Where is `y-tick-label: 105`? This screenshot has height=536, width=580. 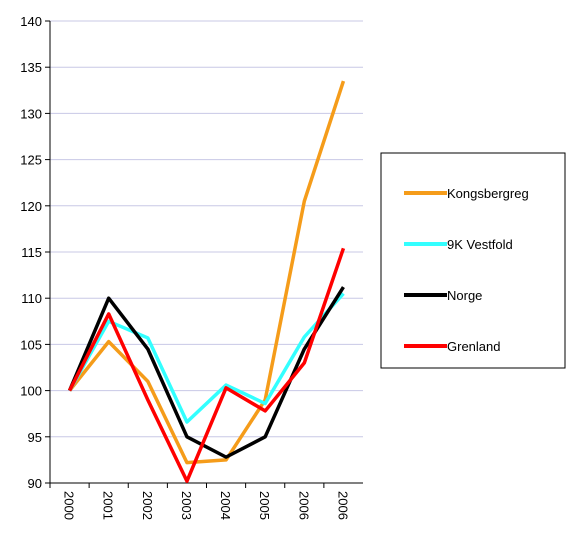
y-tick-label: 105 is located at coordinates (31, 344).